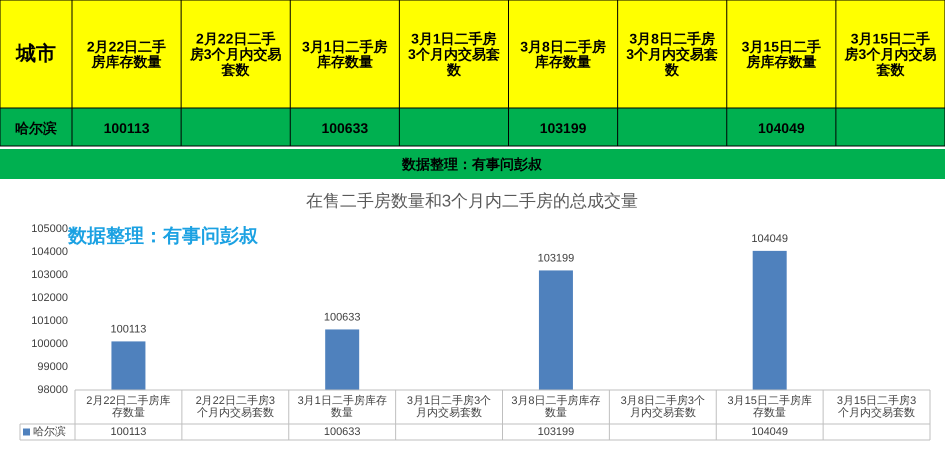 The height and width of the screenshot is (453, 945). What do you see at coordinates (35, 53) in the screenshot?
I see `text: 城市` at bounding box center [35, 53].